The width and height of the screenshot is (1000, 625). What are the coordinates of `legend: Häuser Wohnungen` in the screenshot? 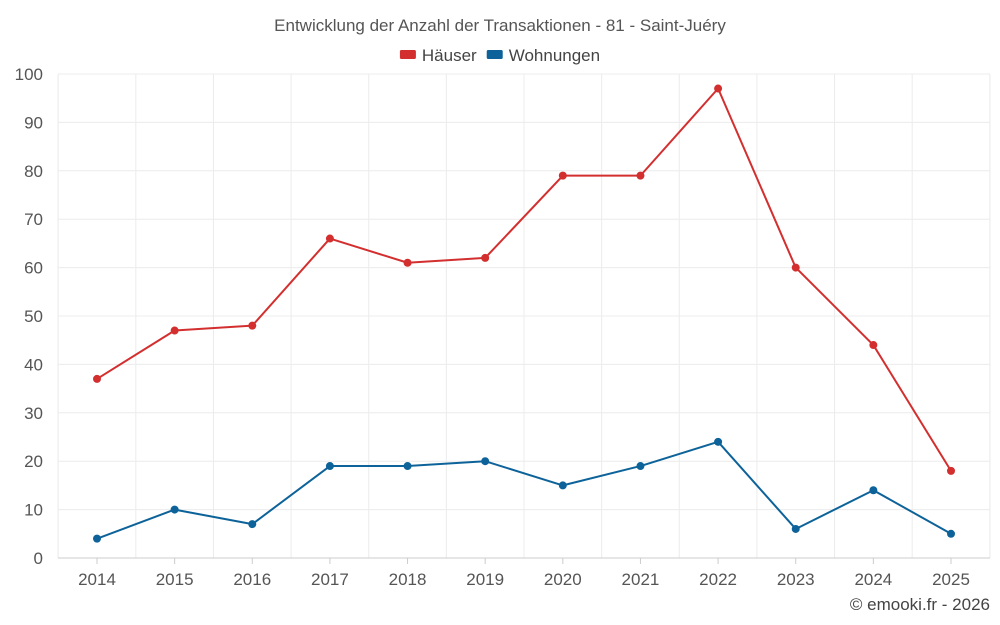 It's located at (499, 55).